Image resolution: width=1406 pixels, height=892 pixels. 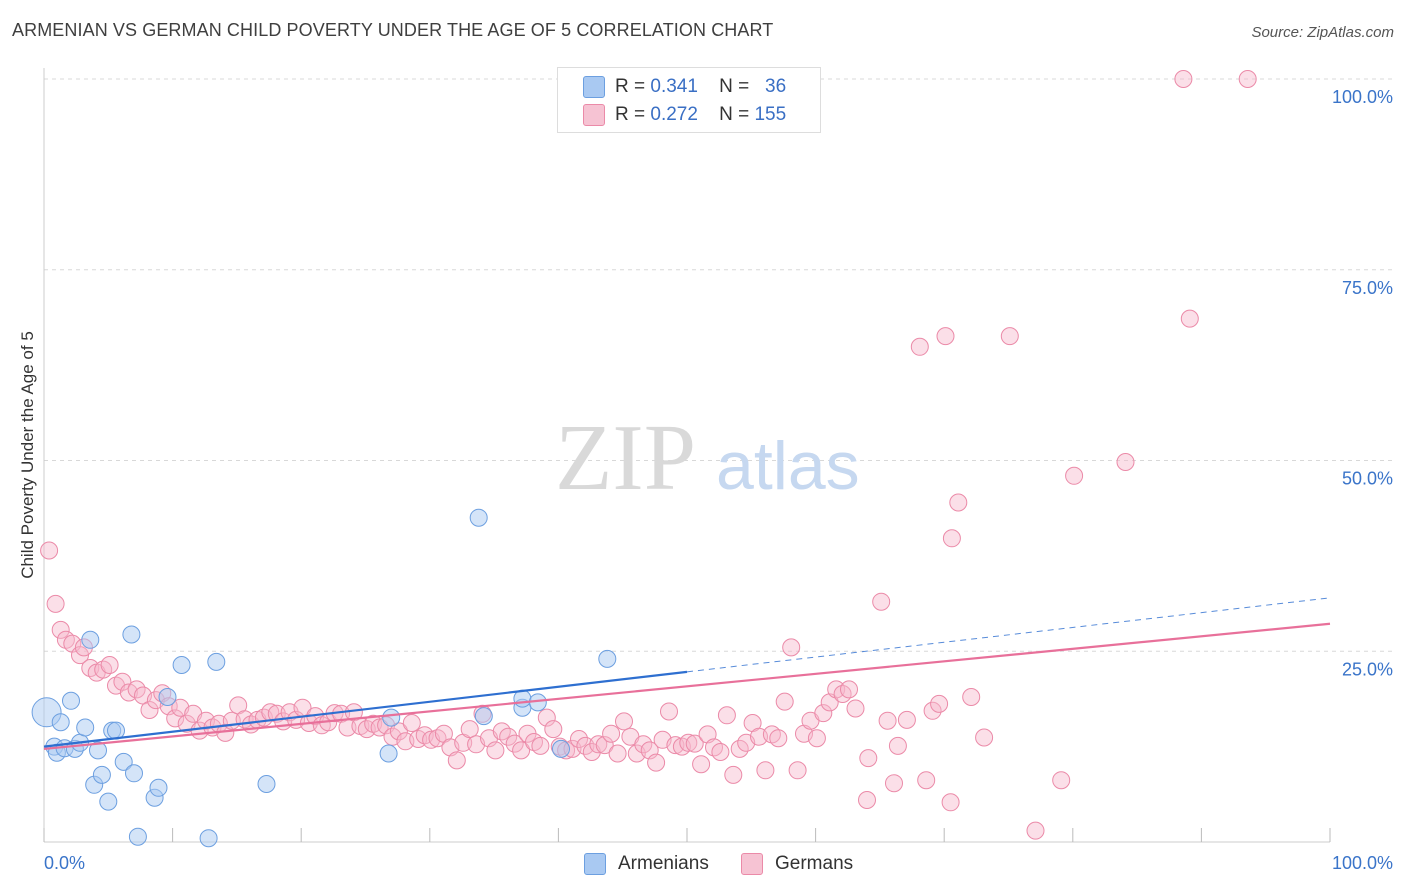 What do you see at coordinates (700, 115) in the screenshot?
I see `legend-germans-text: R = 0.272 N = 155` at bounding box center [700, 115].